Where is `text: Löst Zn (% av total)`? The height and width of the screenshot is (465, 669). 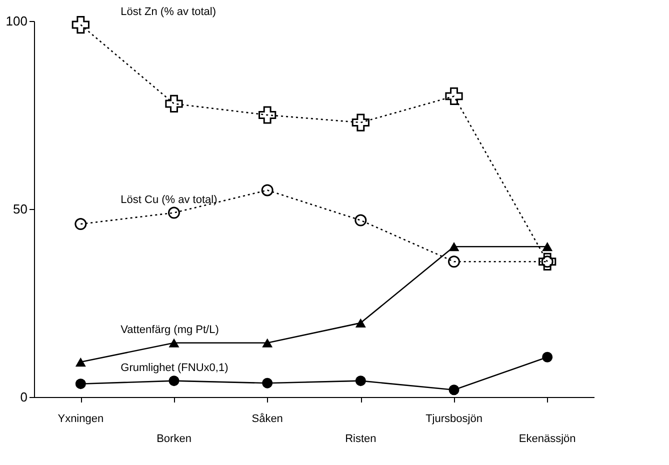 text: Löst Zn (% av total) is located at coordinates (168, 12).